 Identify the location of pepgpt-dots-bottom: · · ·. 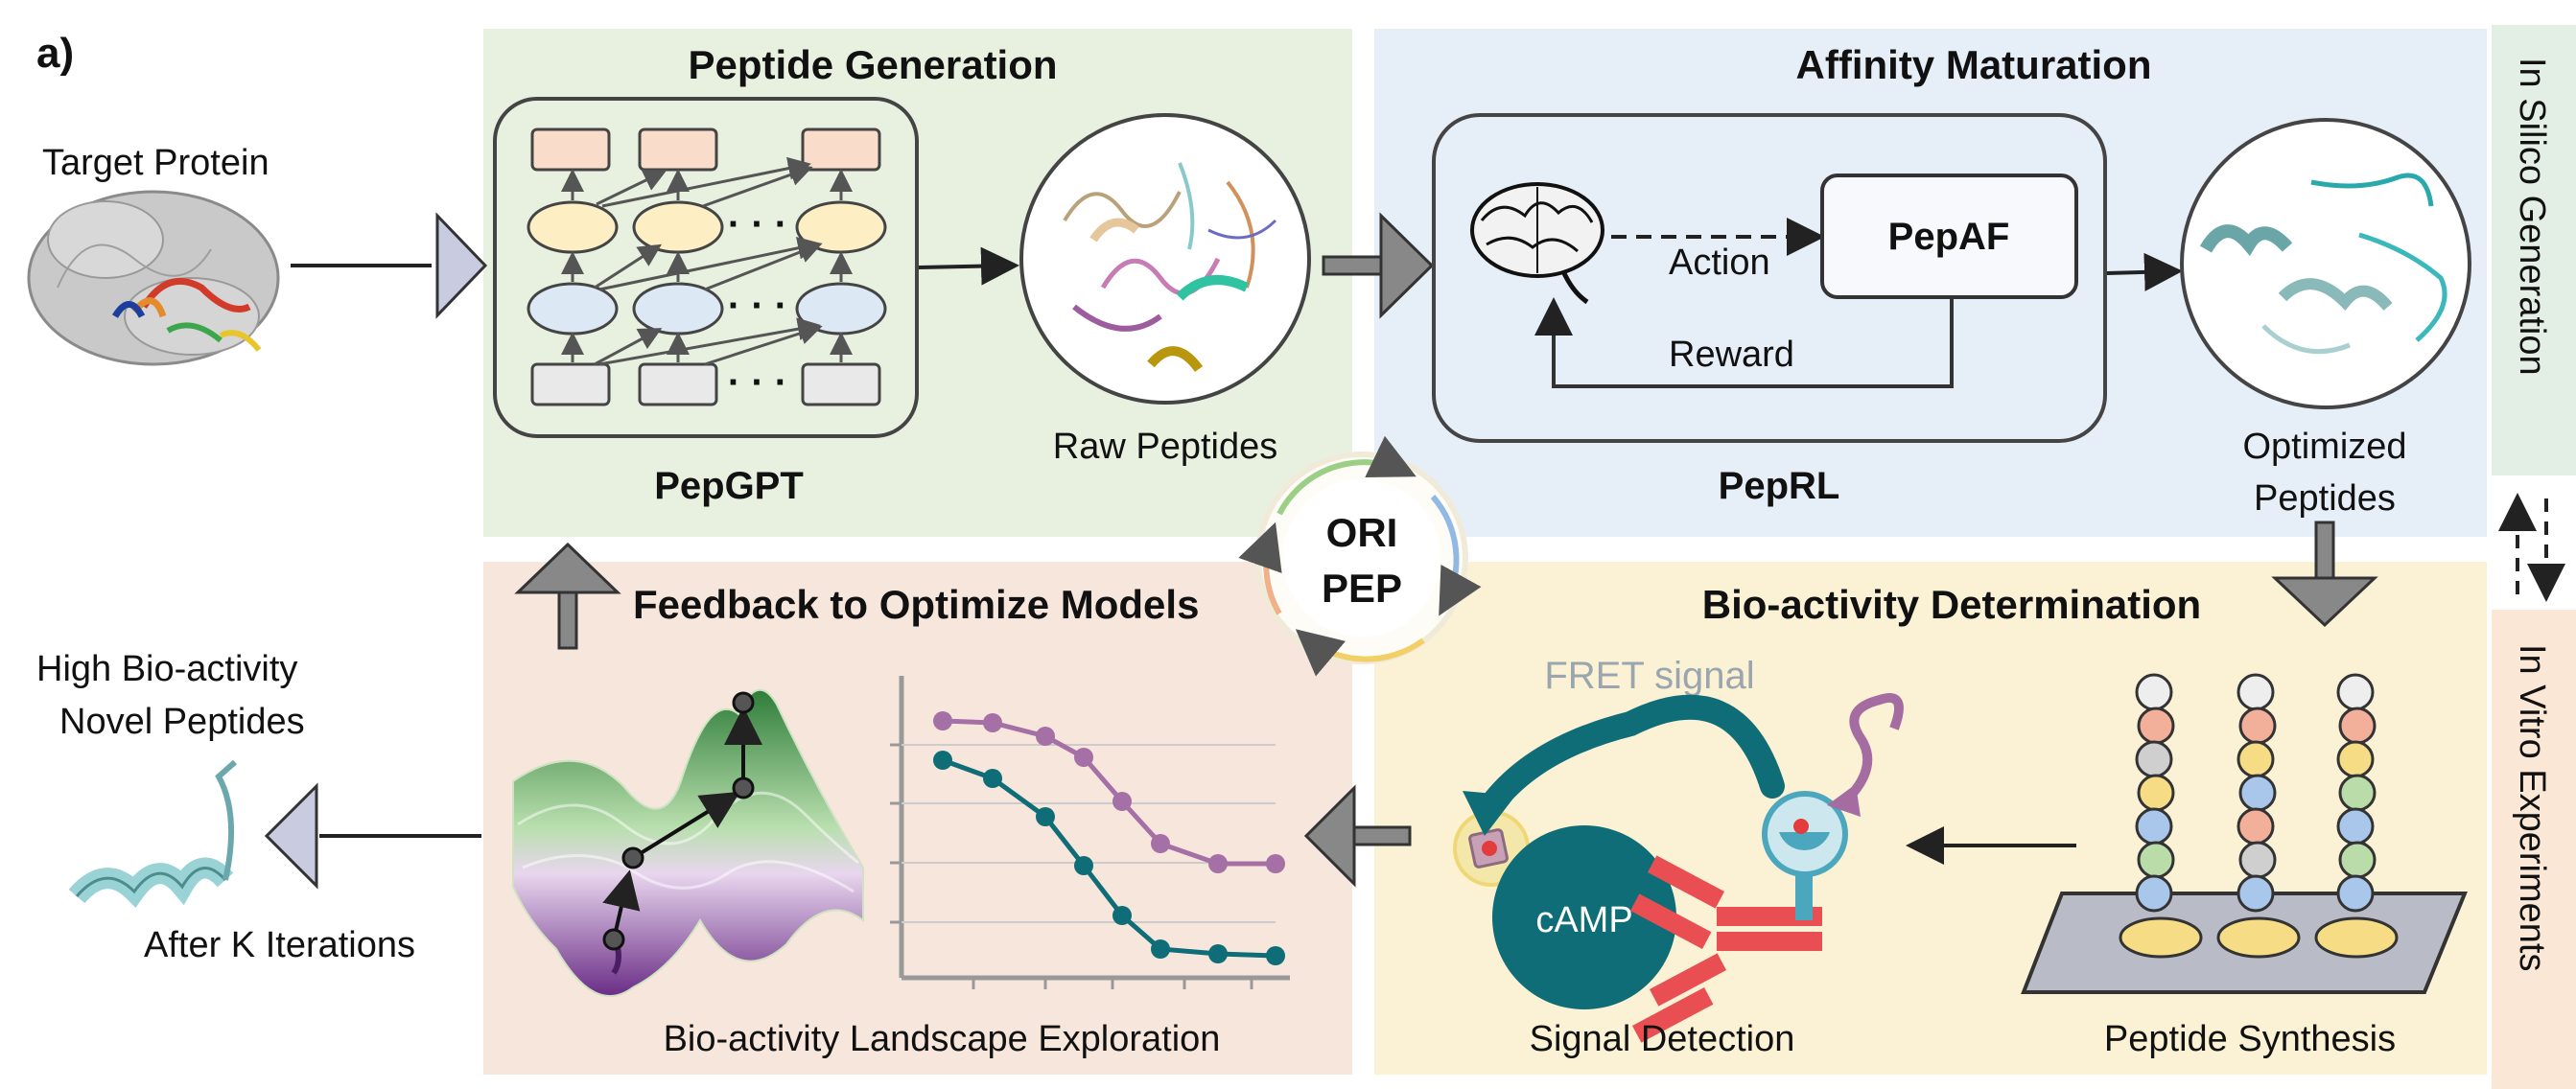
(757, 382).